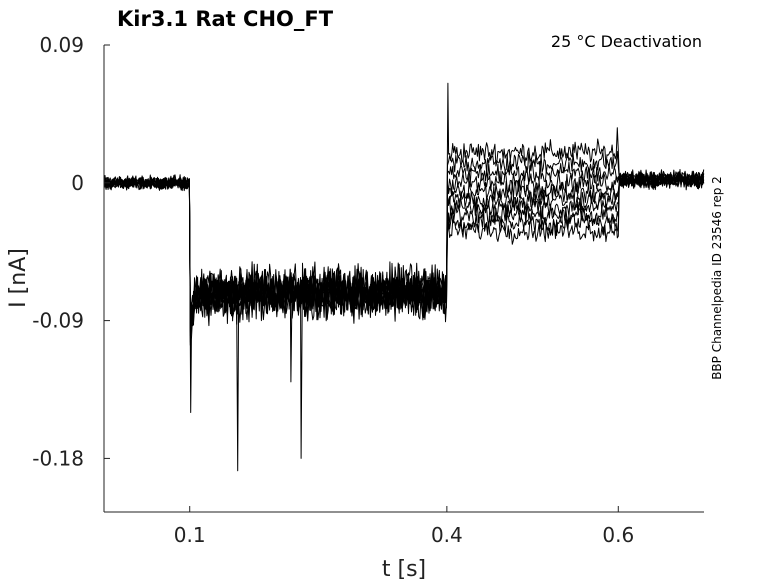  I want to click on x-axis-label: t [s], so click(404, 569).